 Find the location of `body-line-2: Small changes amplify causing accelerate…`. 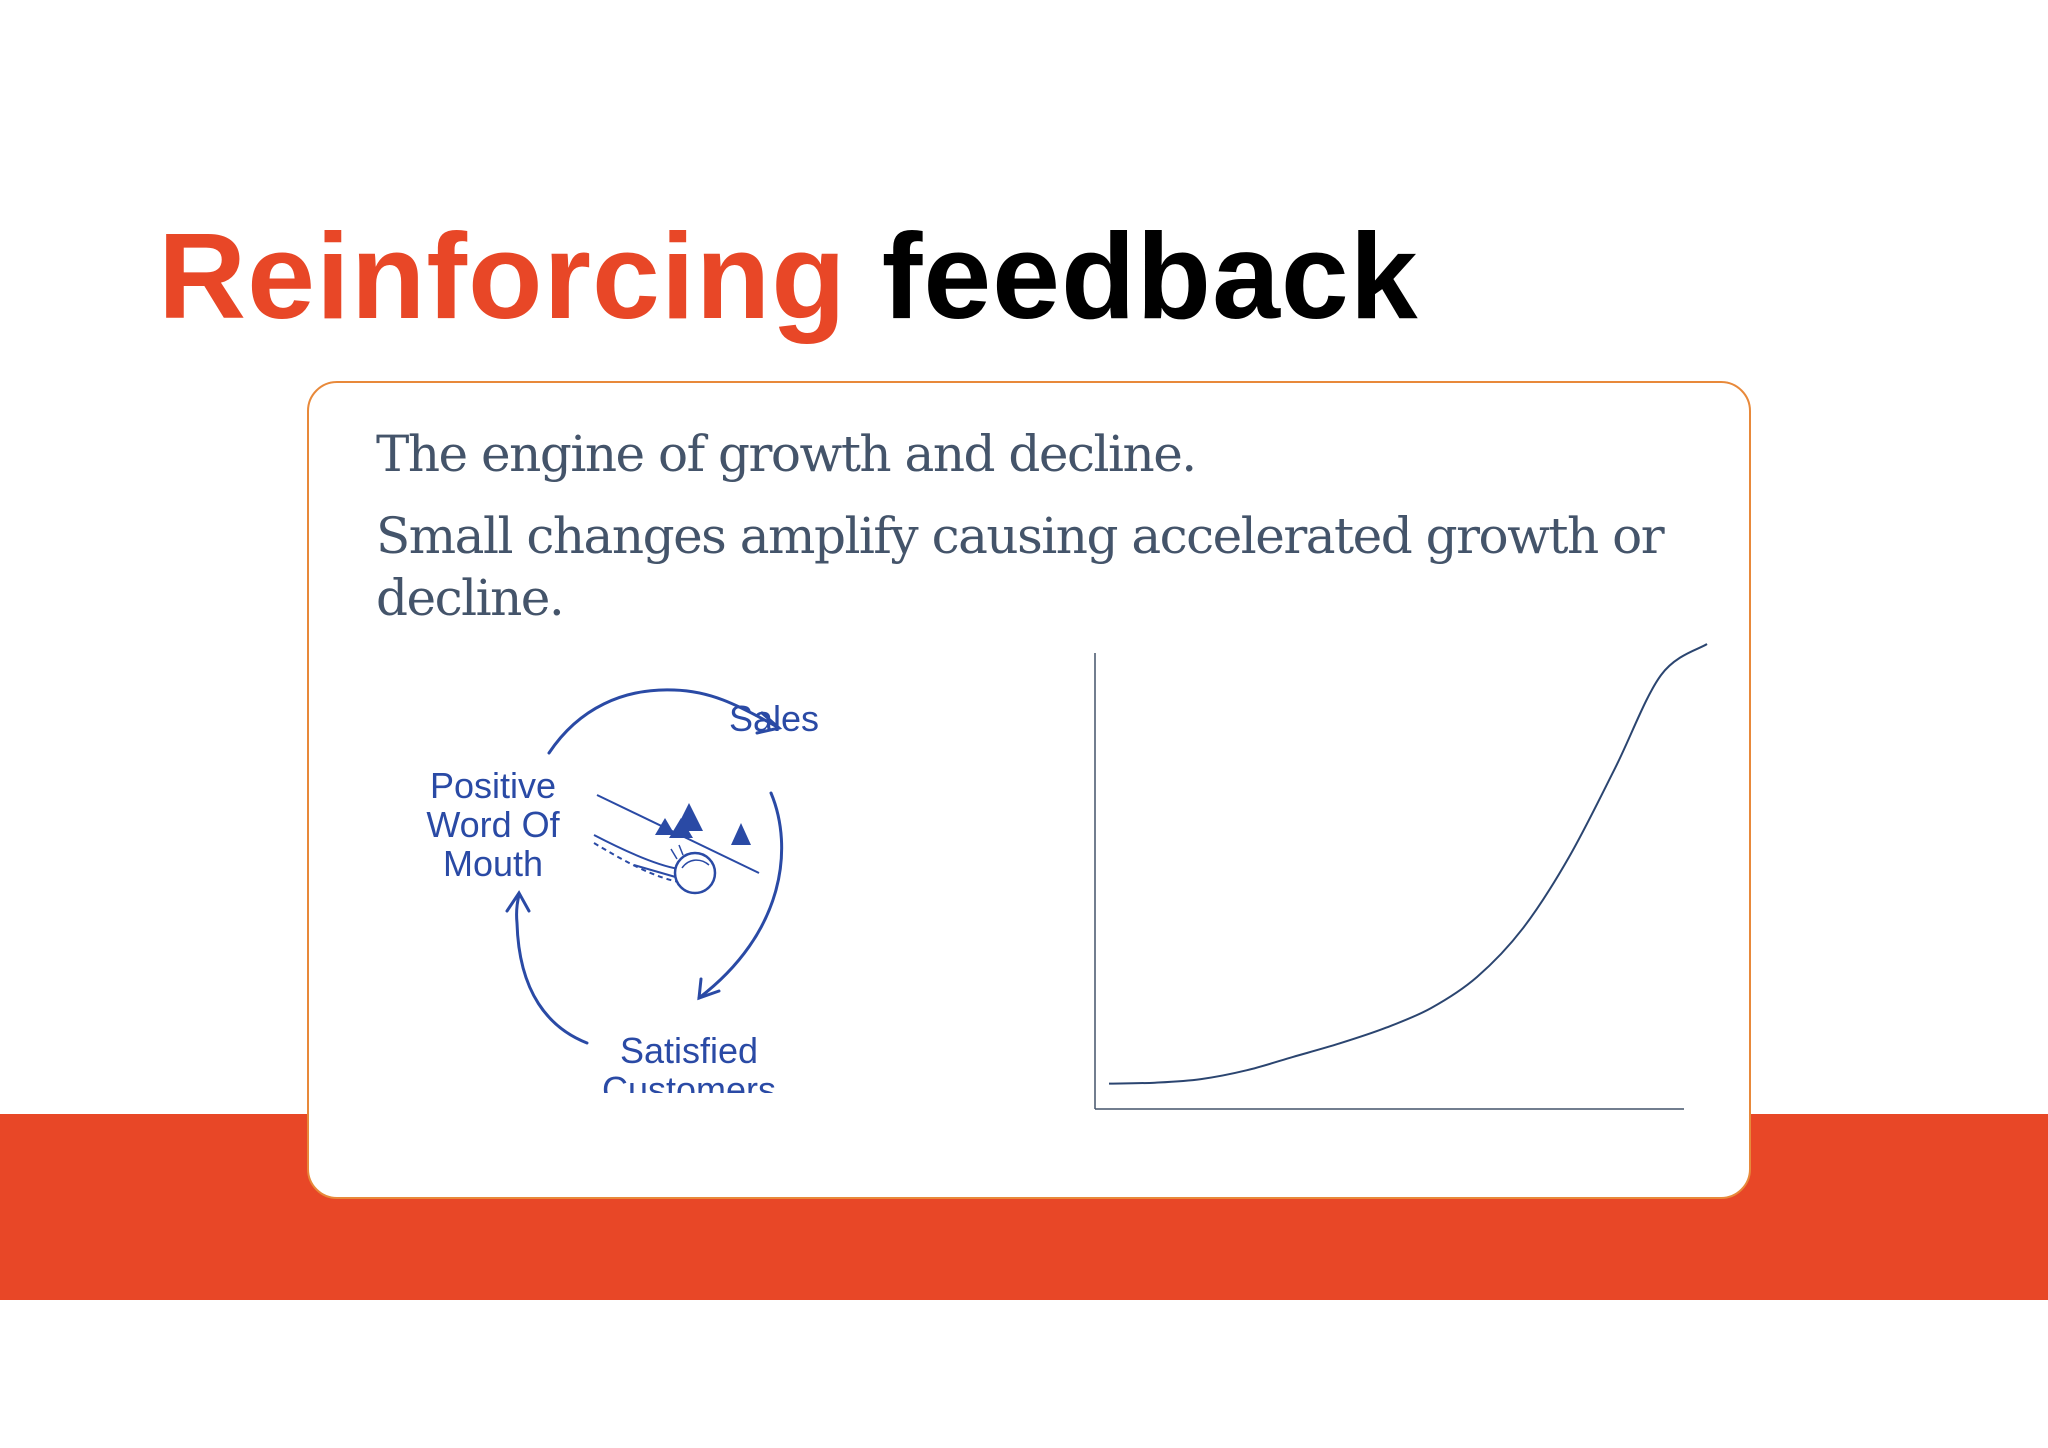

body-line-2: Small changes amplify causing accelerate… is located at coordinates (1020, 567).